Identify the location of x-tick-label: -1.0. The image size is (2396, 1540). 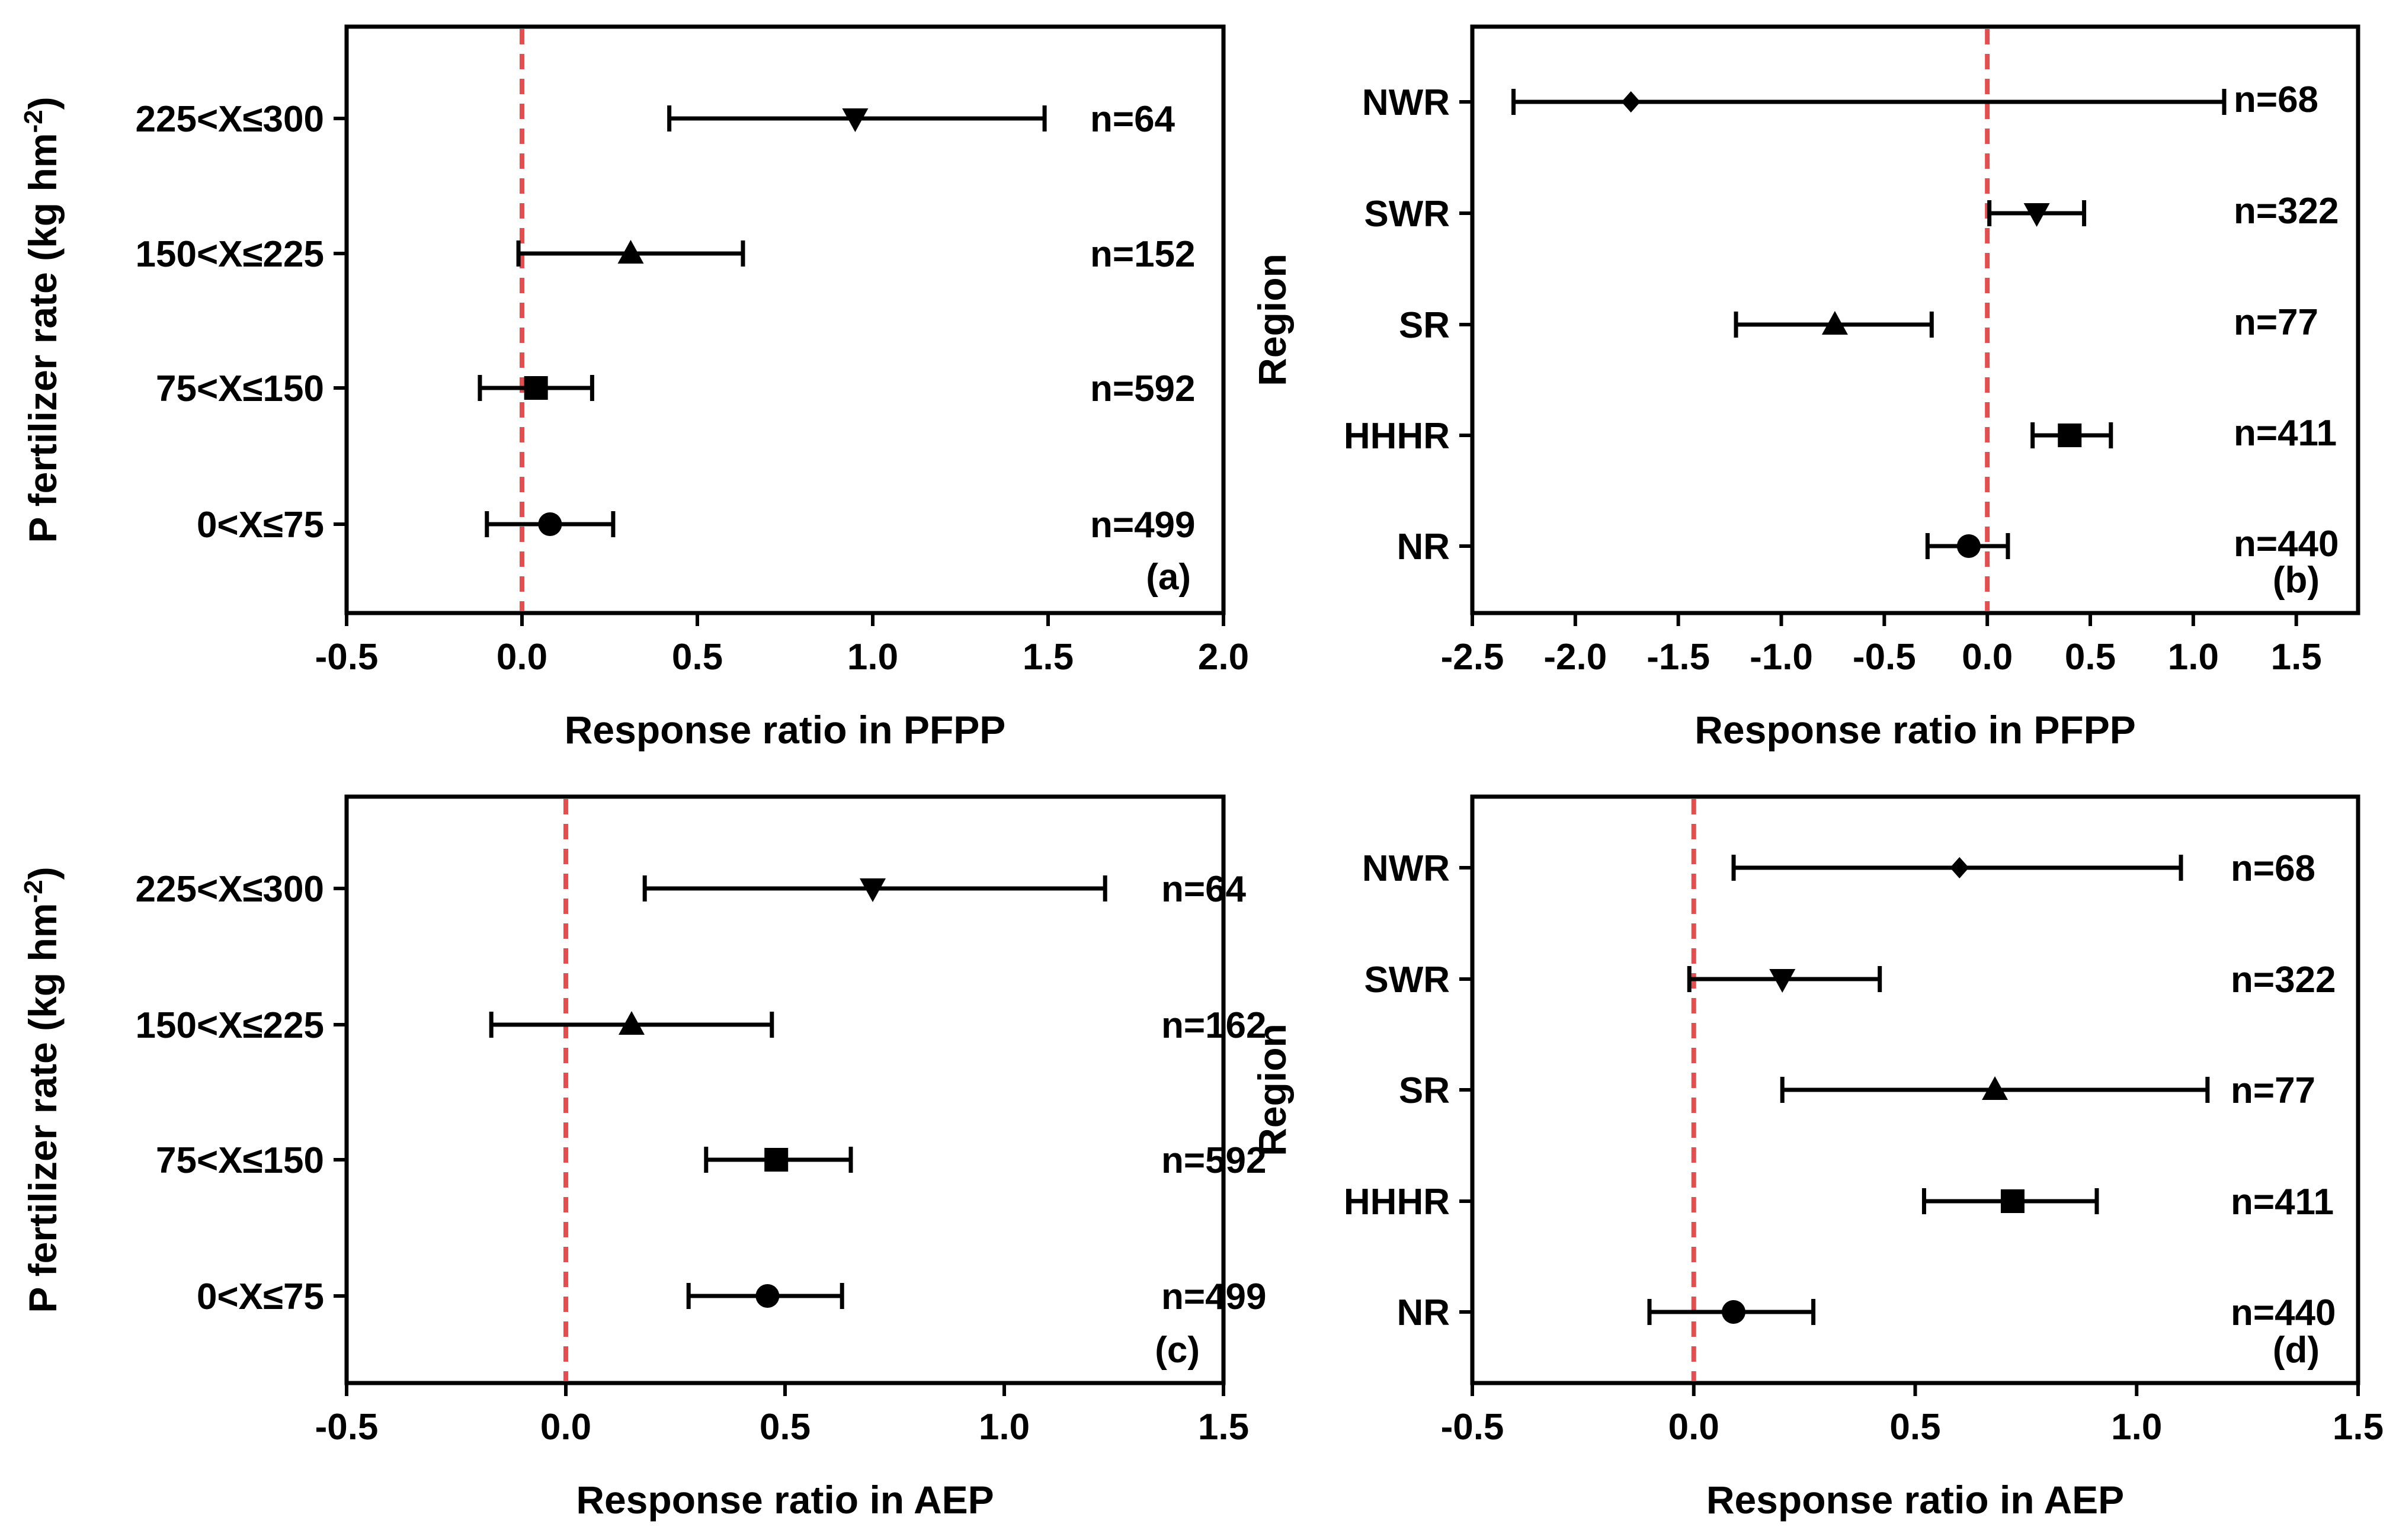
(1781, 657).